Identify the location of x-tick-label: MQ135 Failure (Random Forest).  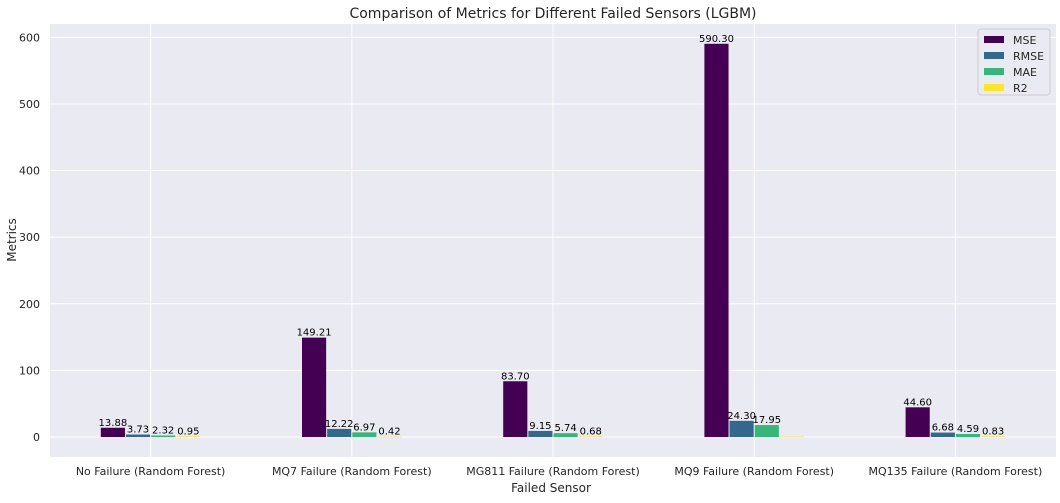
(956, 471).